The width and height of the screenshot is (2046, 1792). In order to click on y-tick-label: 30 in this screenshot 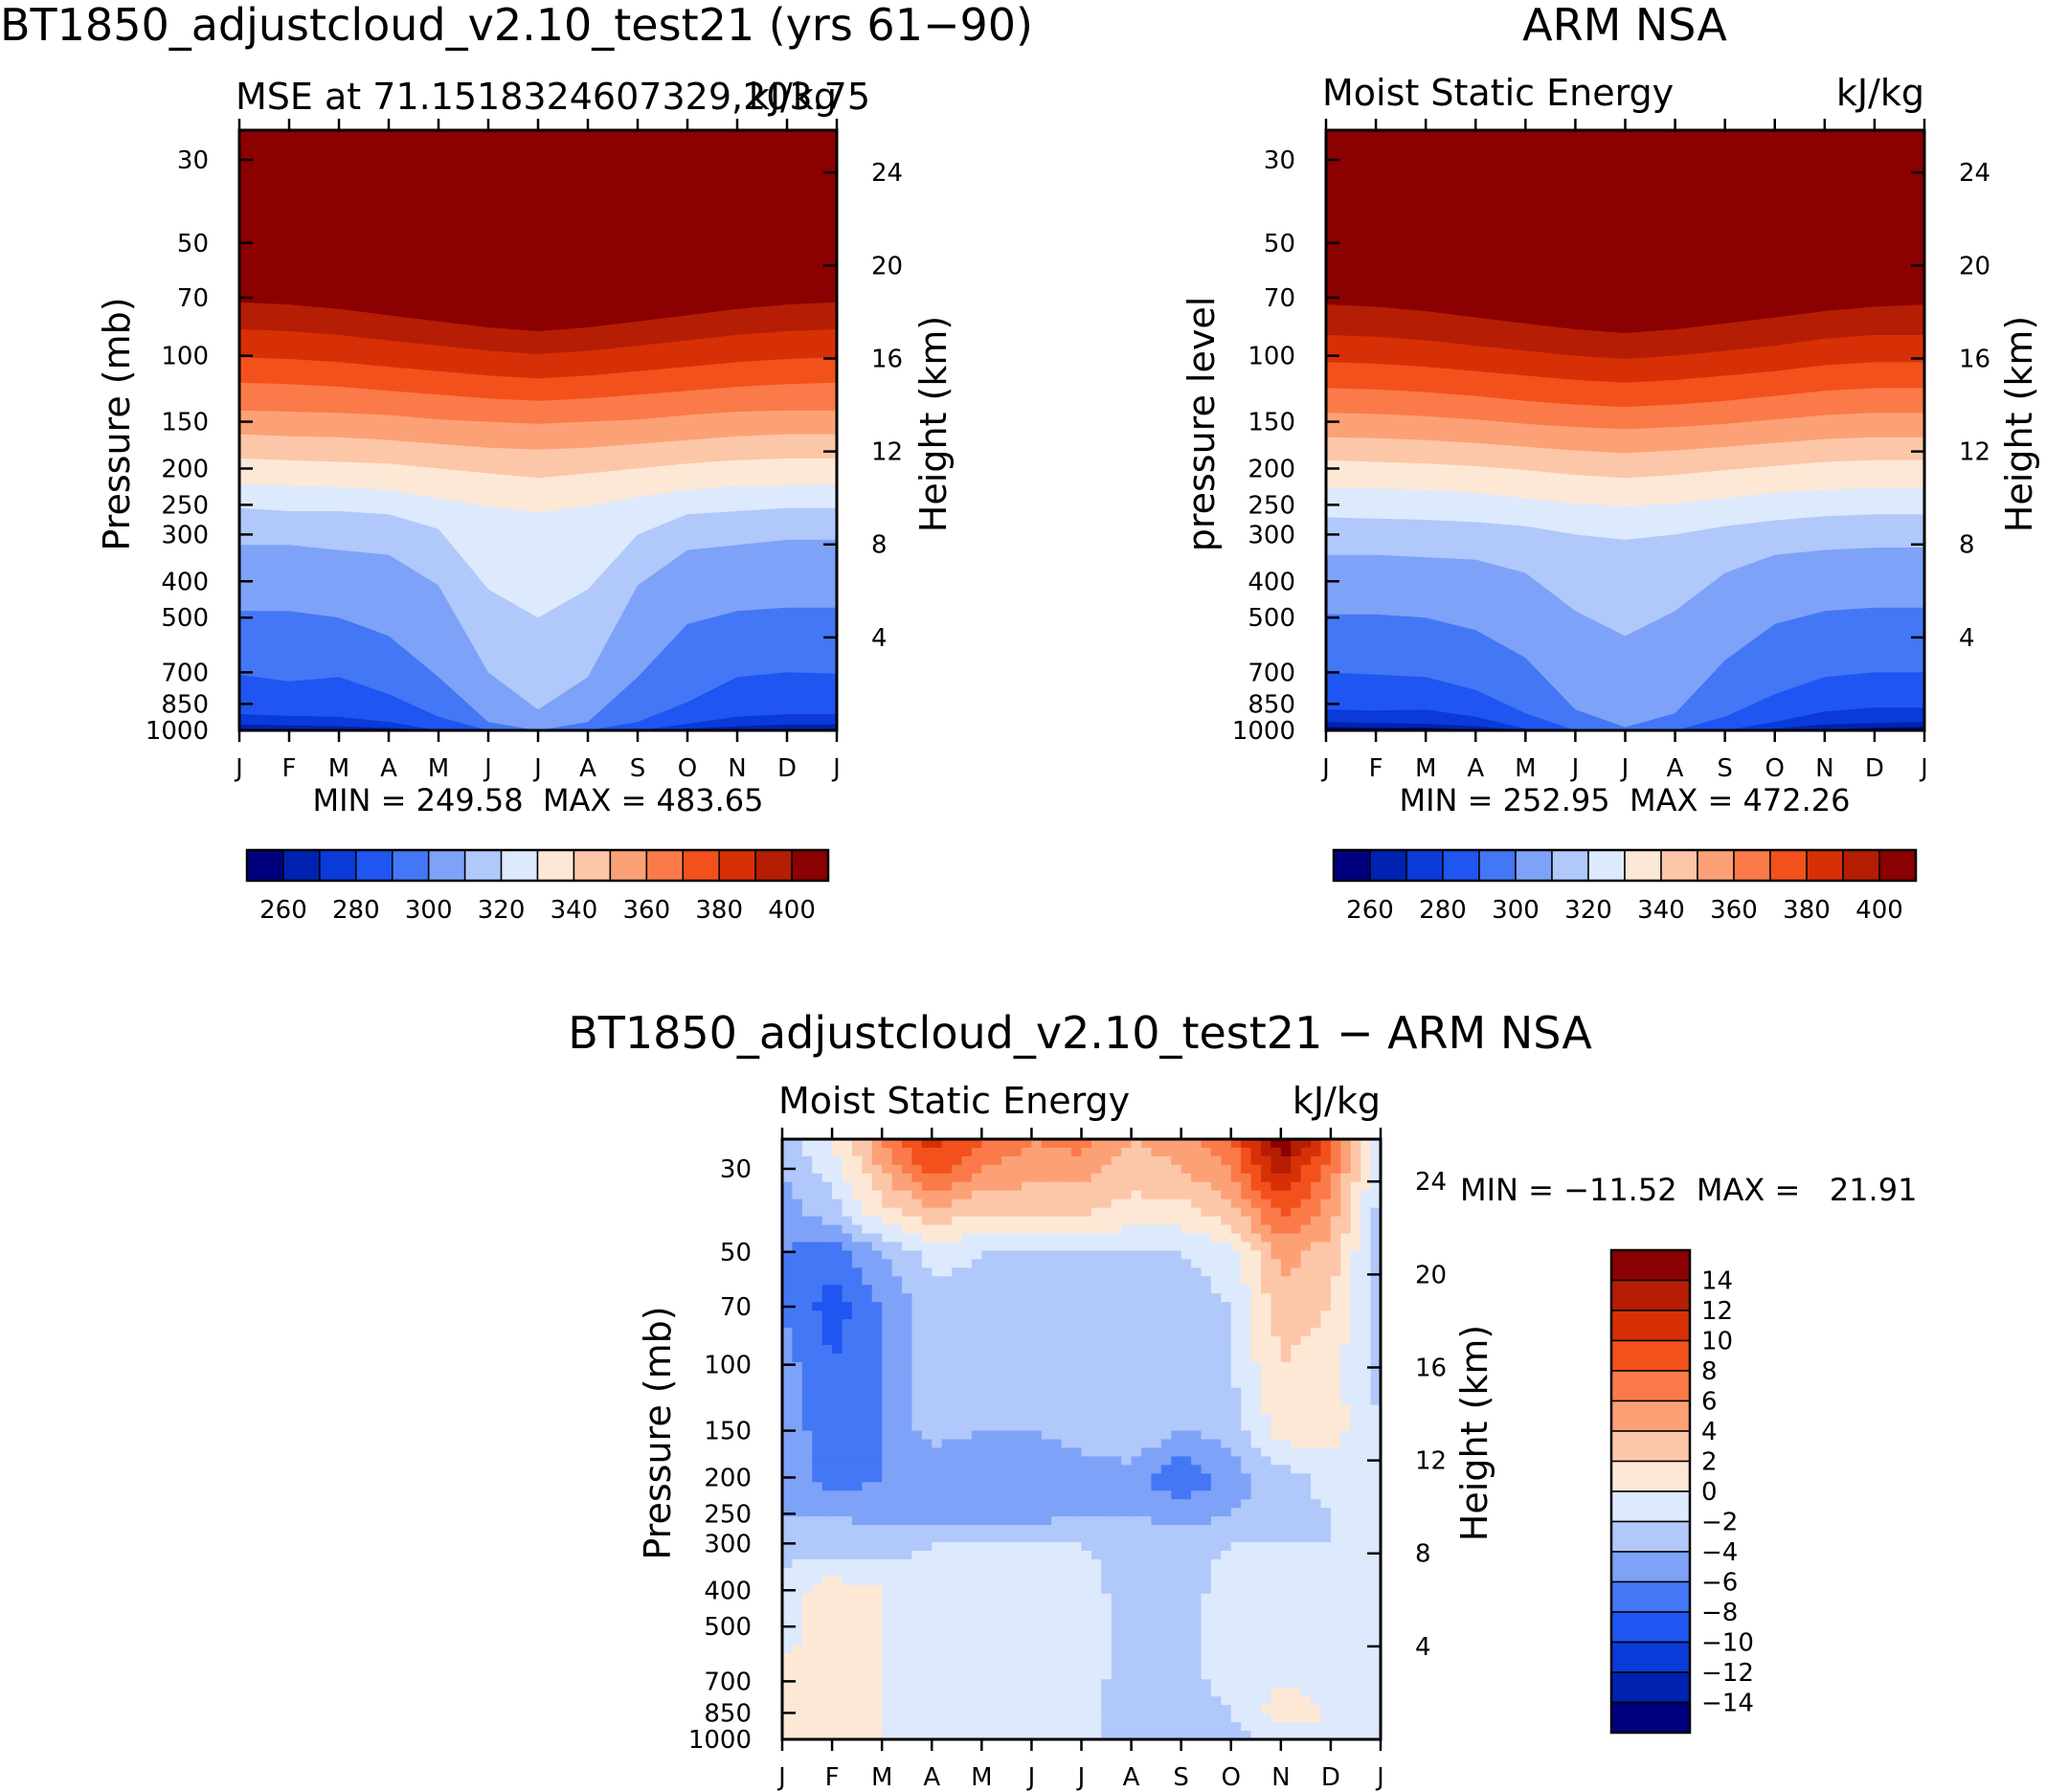, I will do `click(1279, 161)`.